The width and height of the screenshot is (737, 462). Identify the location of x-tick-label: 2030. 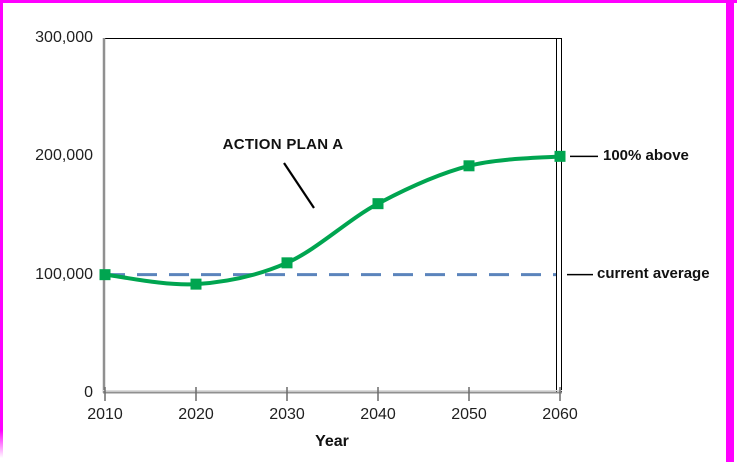
(287, 414).